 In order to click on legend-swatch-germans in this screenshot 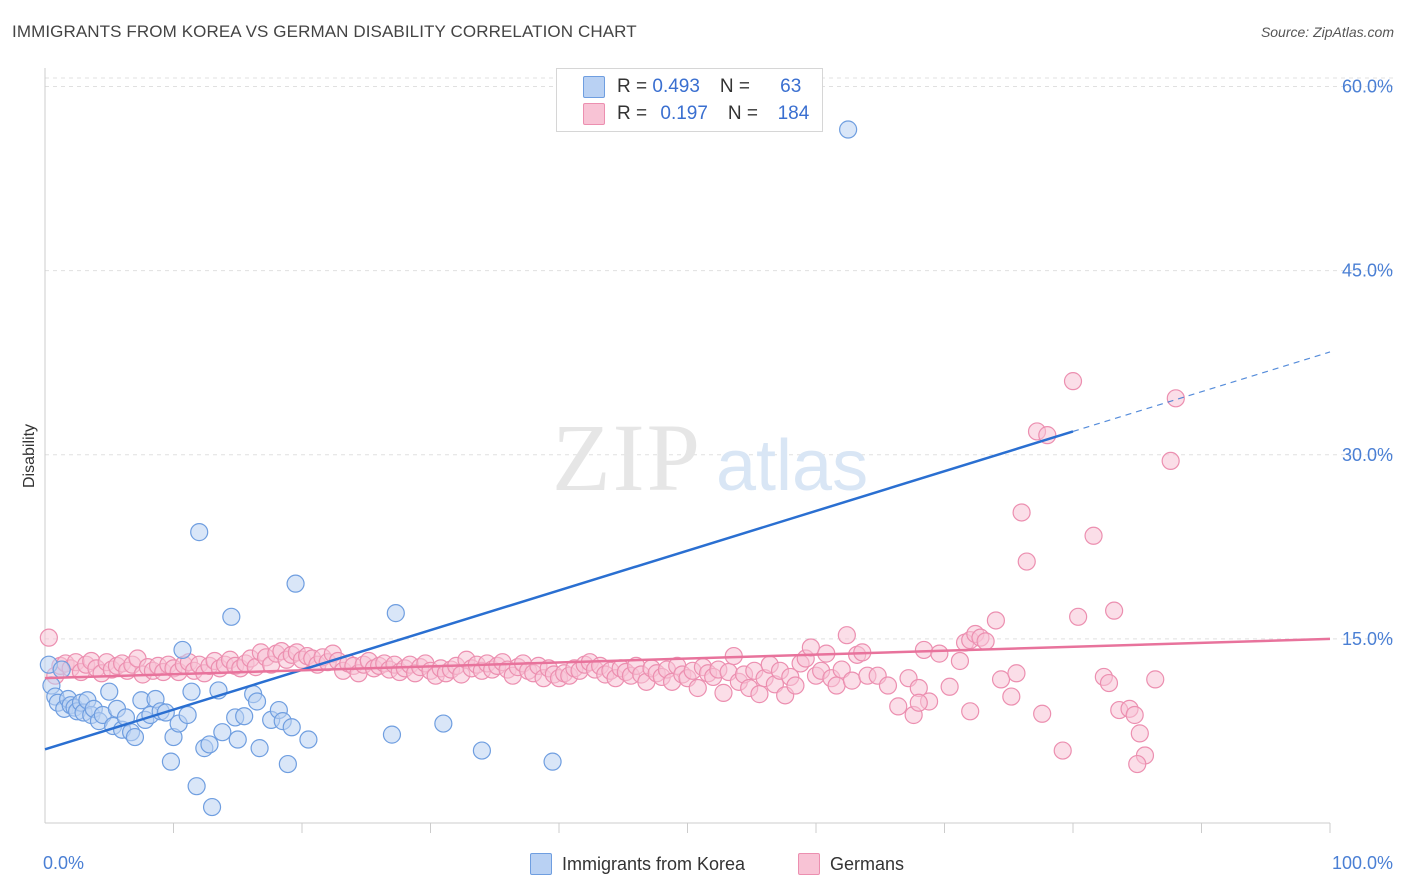, I will do `click(594, 114)`.